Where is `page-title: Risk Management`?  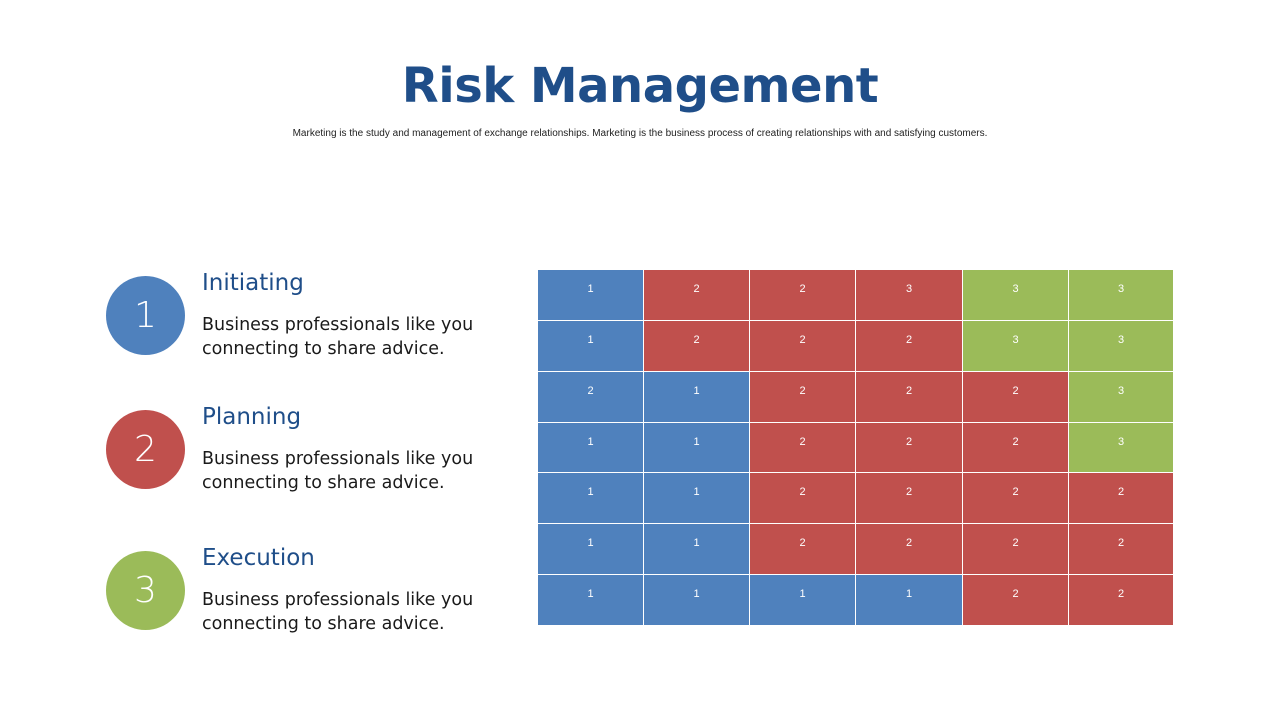 page-title: Risk Management is located at coordinates (640, 86).